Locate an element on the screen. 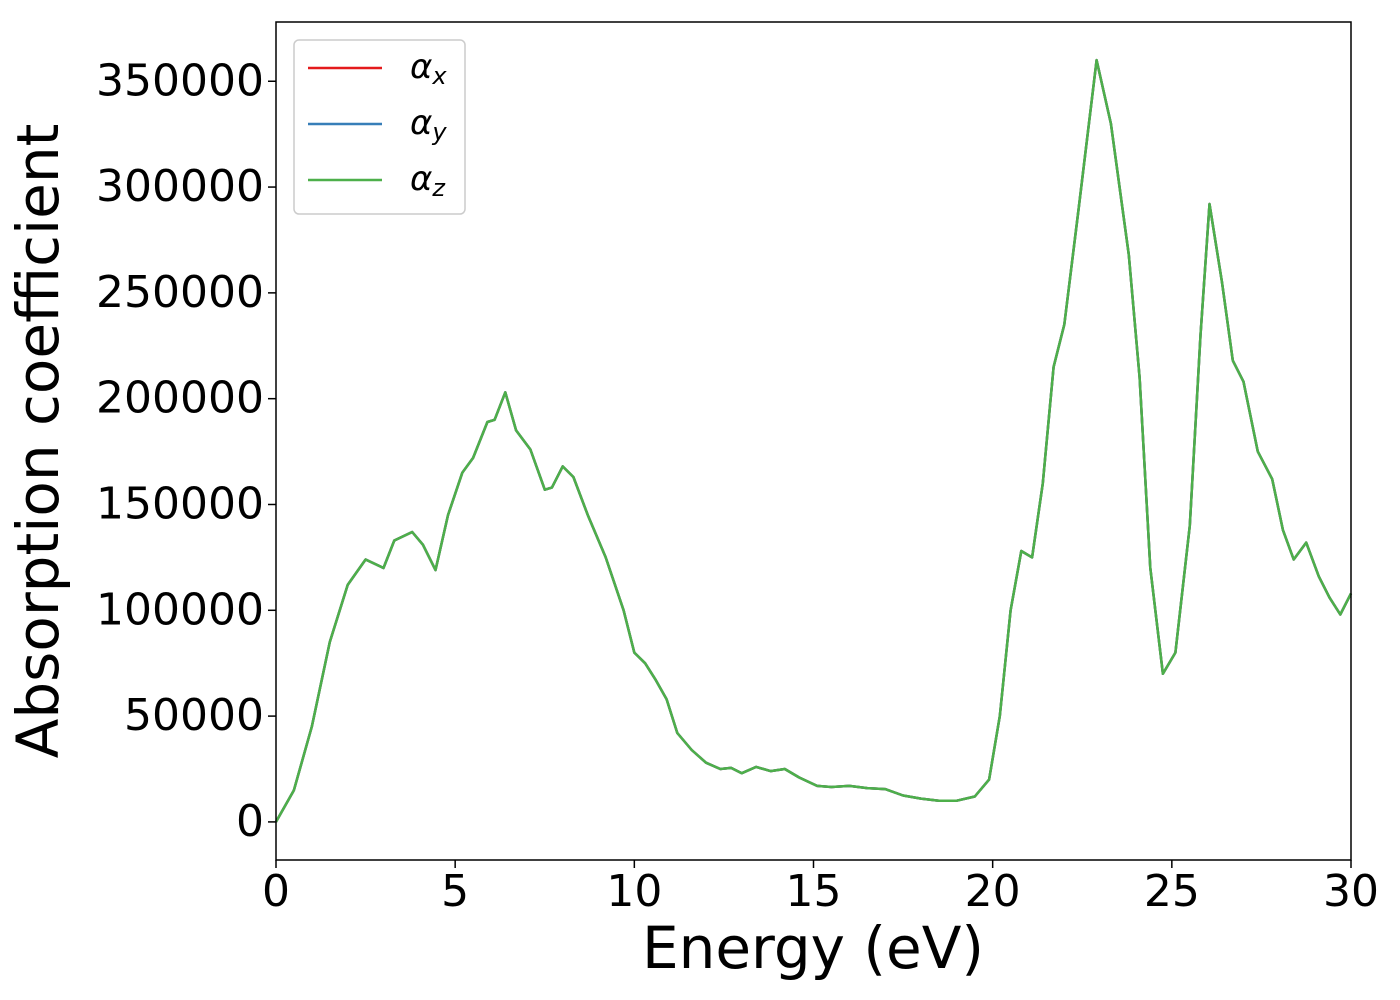 This screenshot has height=1000, width=1400. x-tick-label: 5 is located at coordinates (455, 891).